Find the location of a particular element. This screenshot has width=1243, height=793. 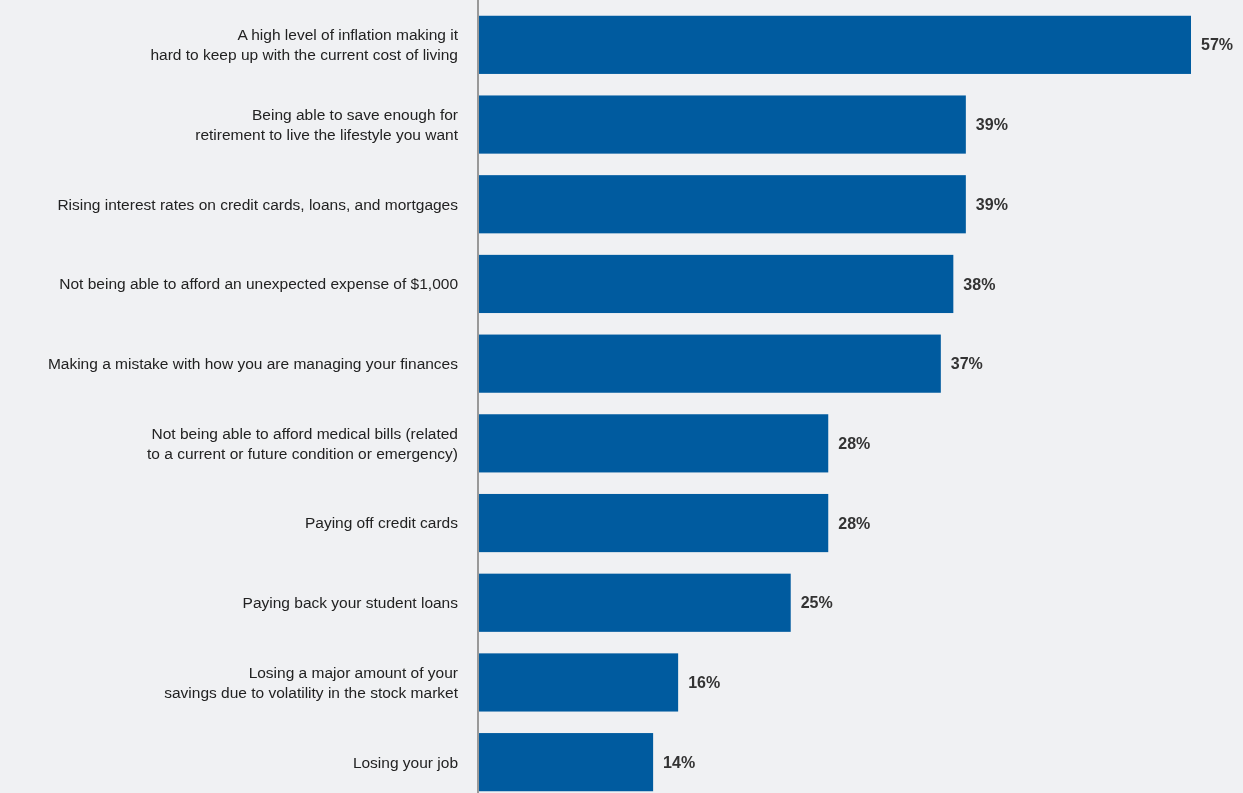

data-label: 37% is located at coordinates (966, 364).